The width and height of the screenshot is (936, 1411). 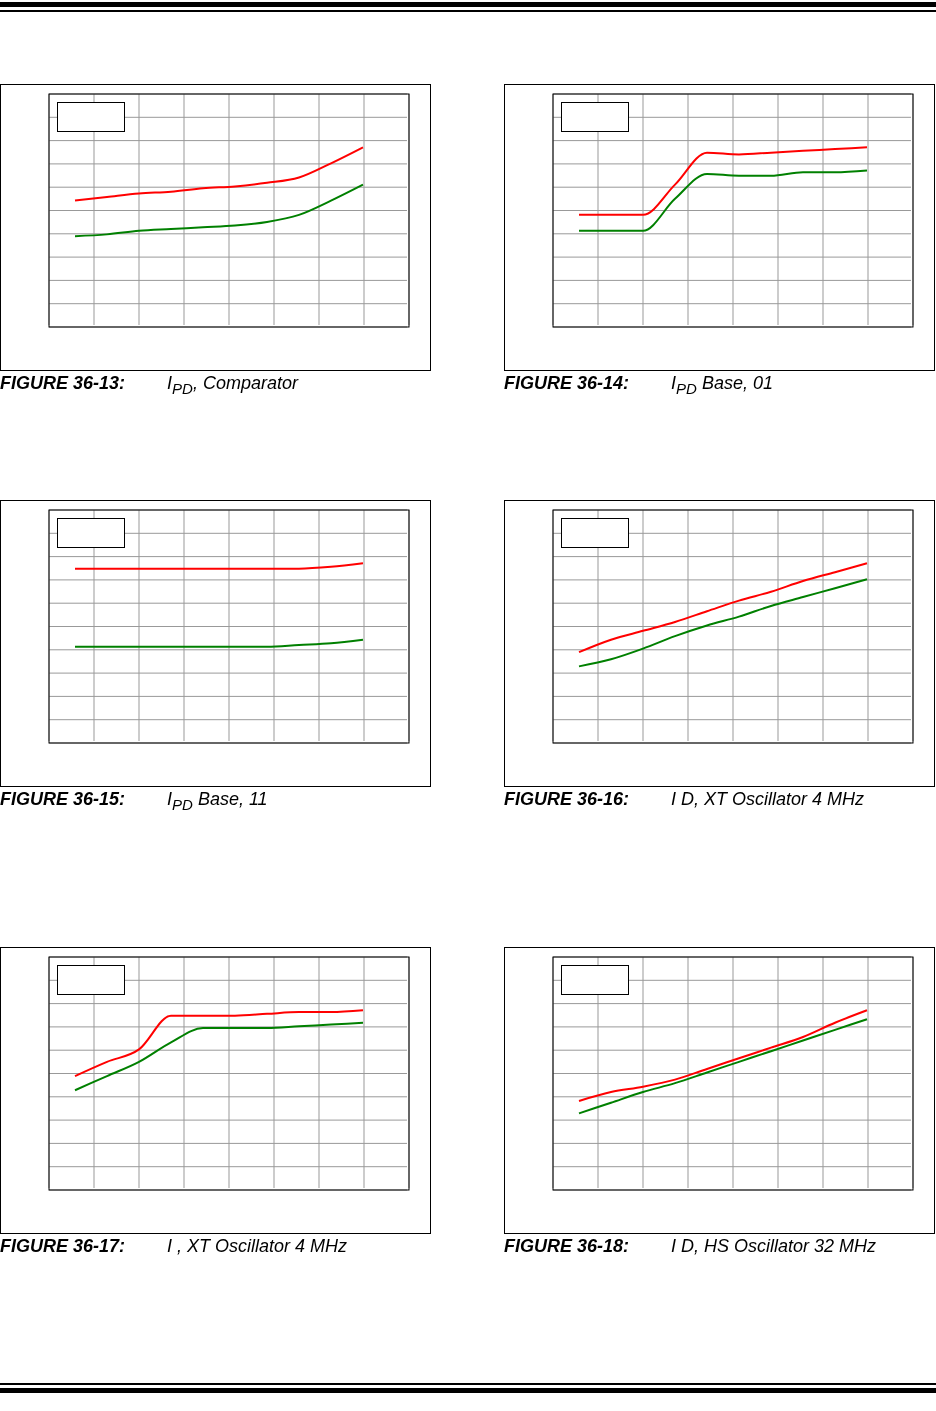 What do you see at coordinates (690, 1246) in the screenshot?
I see `chart-title: FIGURE 36-18: I D, HS Oscillator 32 MHz` at bounding box center [690, 1246].